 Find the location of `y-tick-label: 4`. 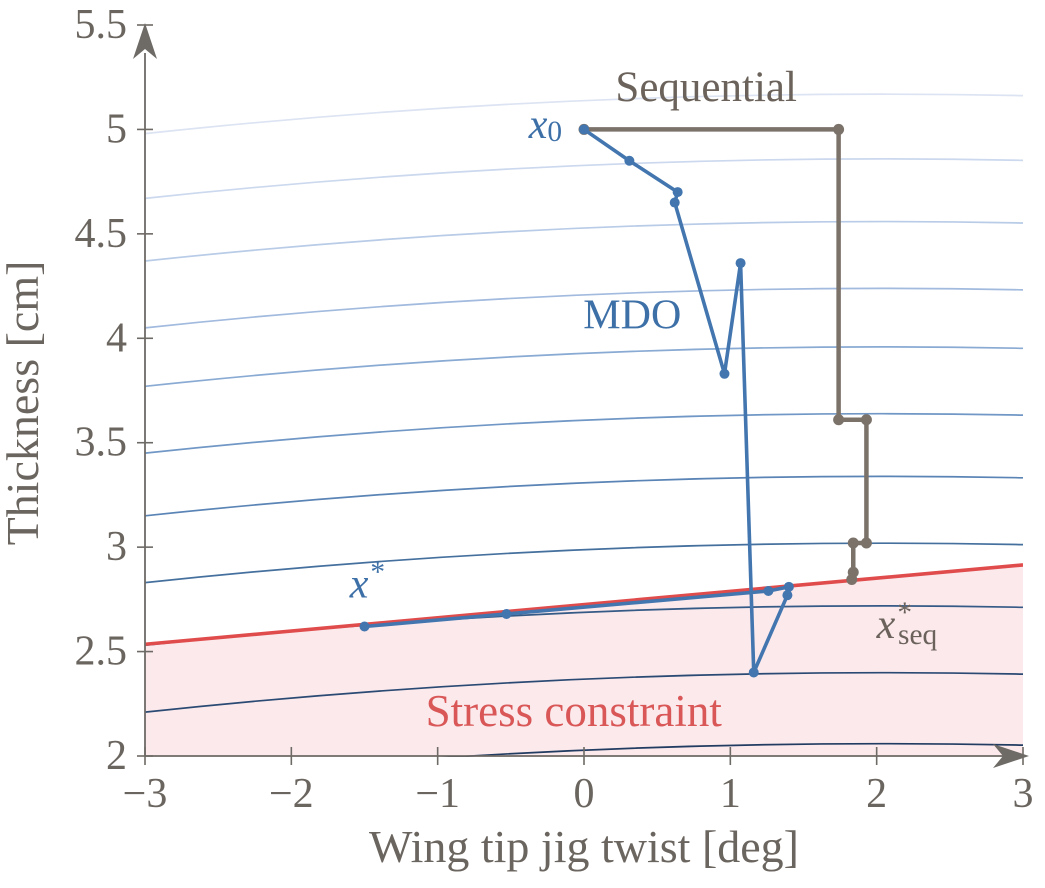

y-tick-label: 4 is located at coordinates (116, 338).